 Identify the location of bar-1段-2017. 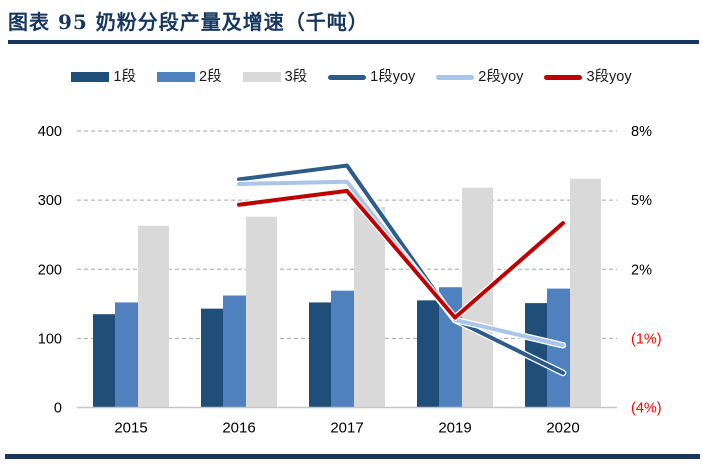
(320, 355).